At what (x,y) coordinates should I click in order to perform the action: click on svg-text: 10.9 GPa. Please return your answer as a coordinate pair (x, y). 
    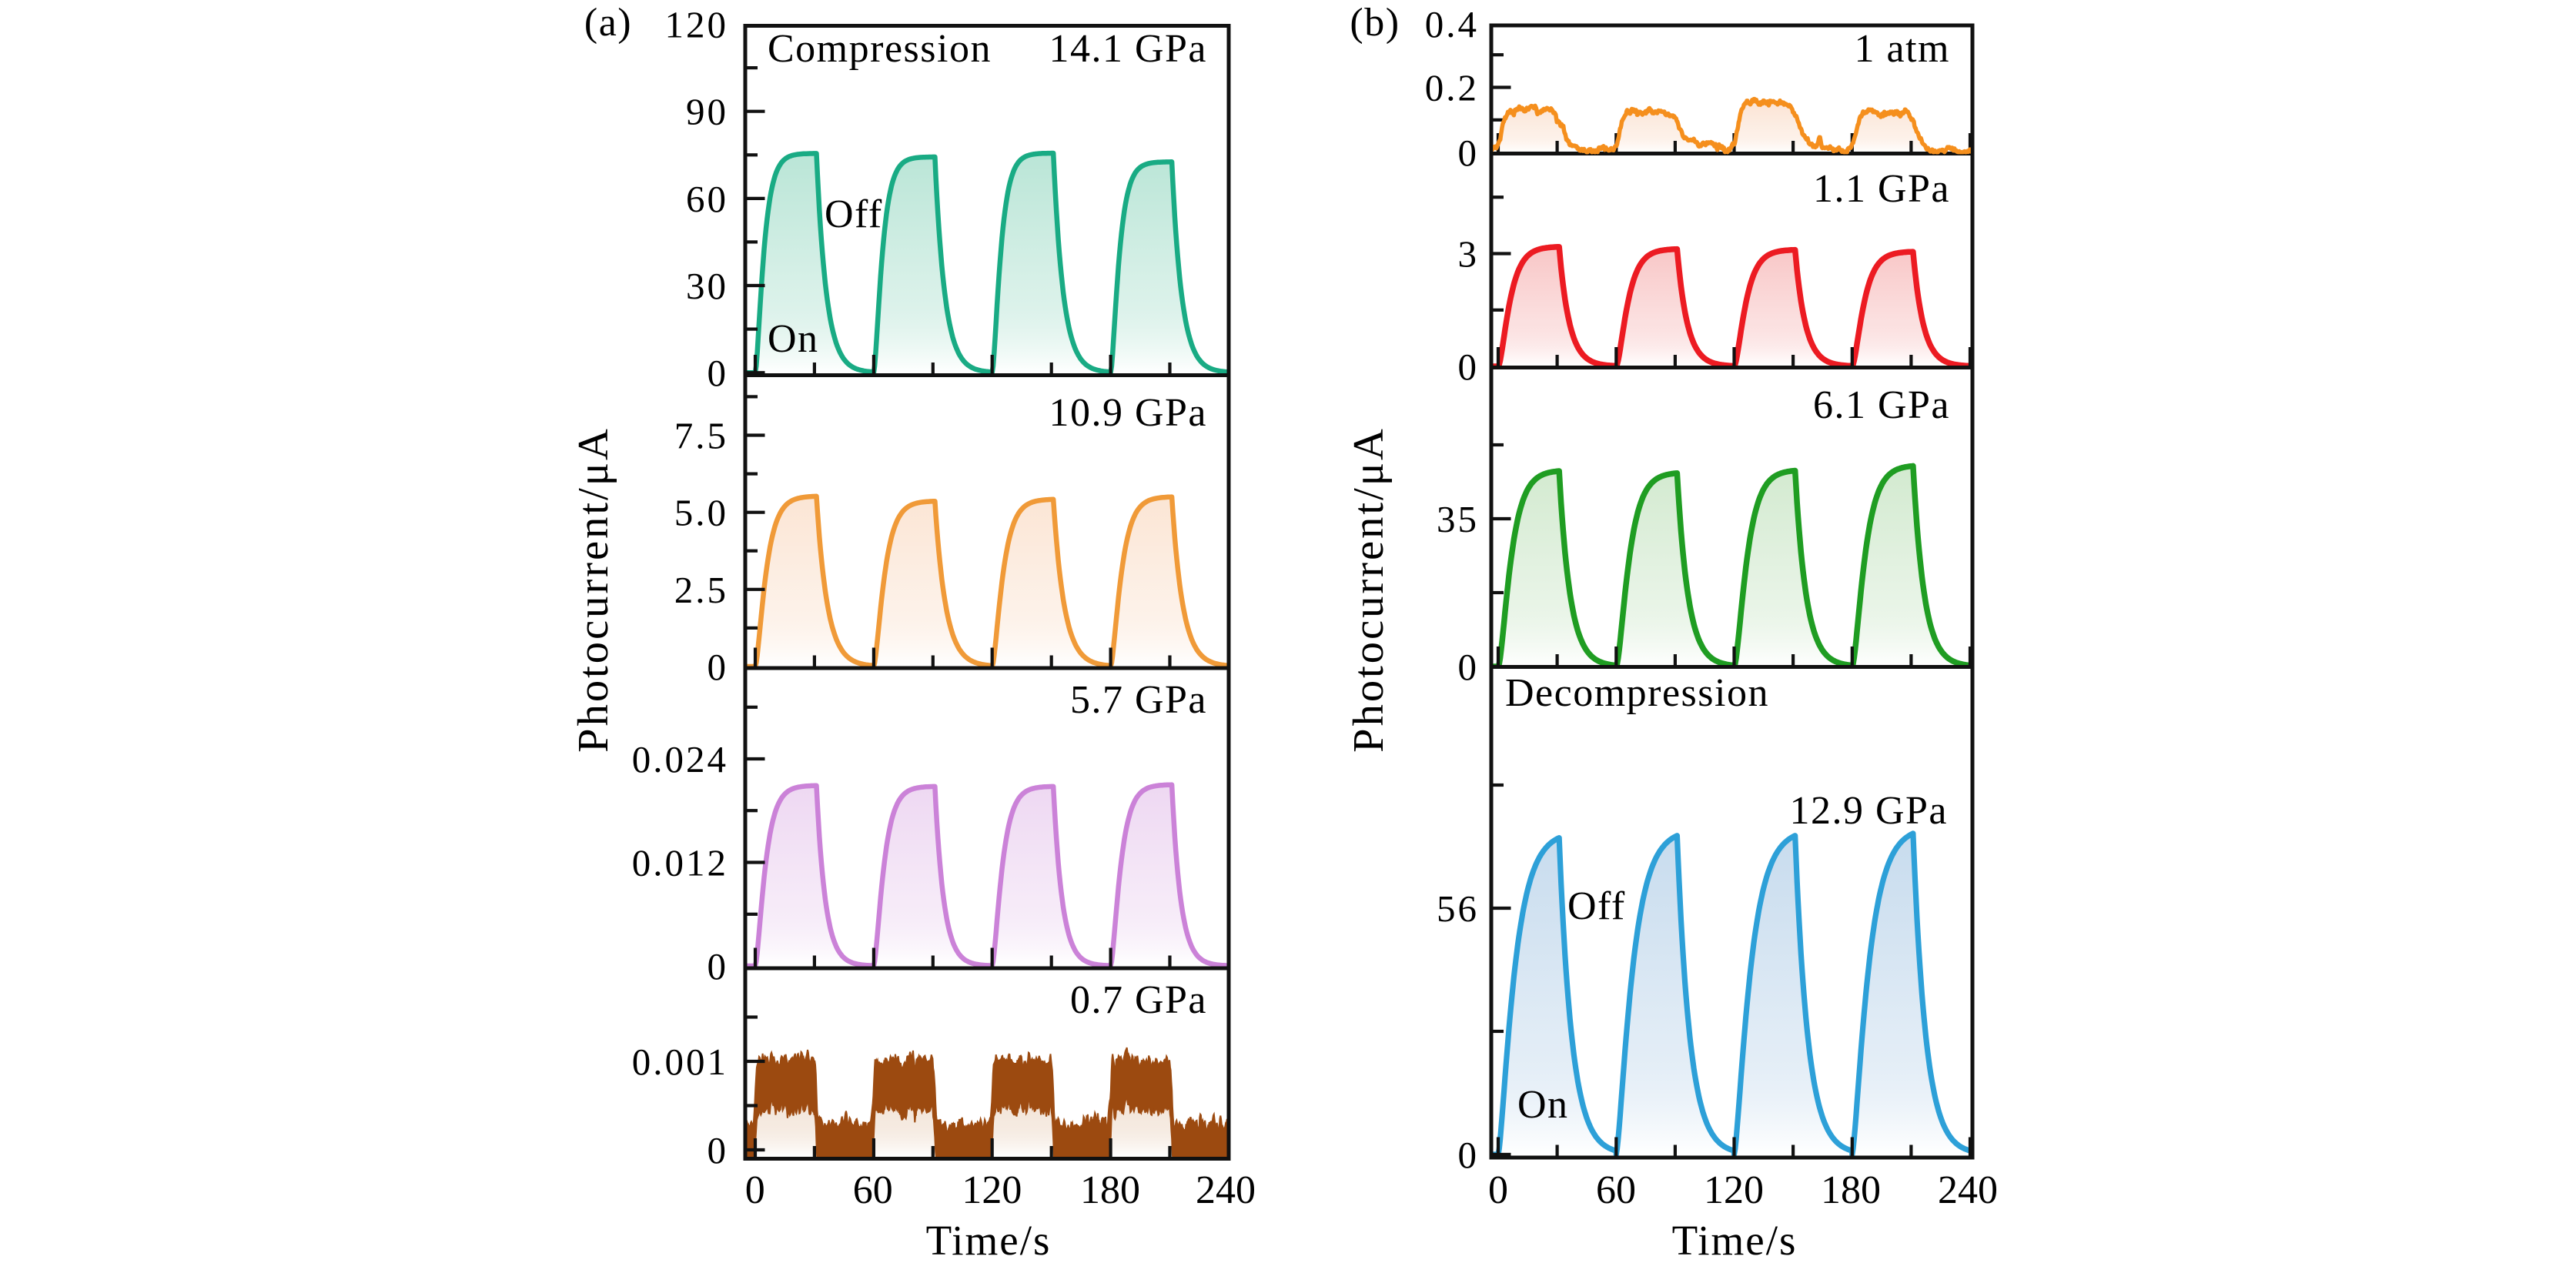
    Looking at the image, I should click on (1128, 413).